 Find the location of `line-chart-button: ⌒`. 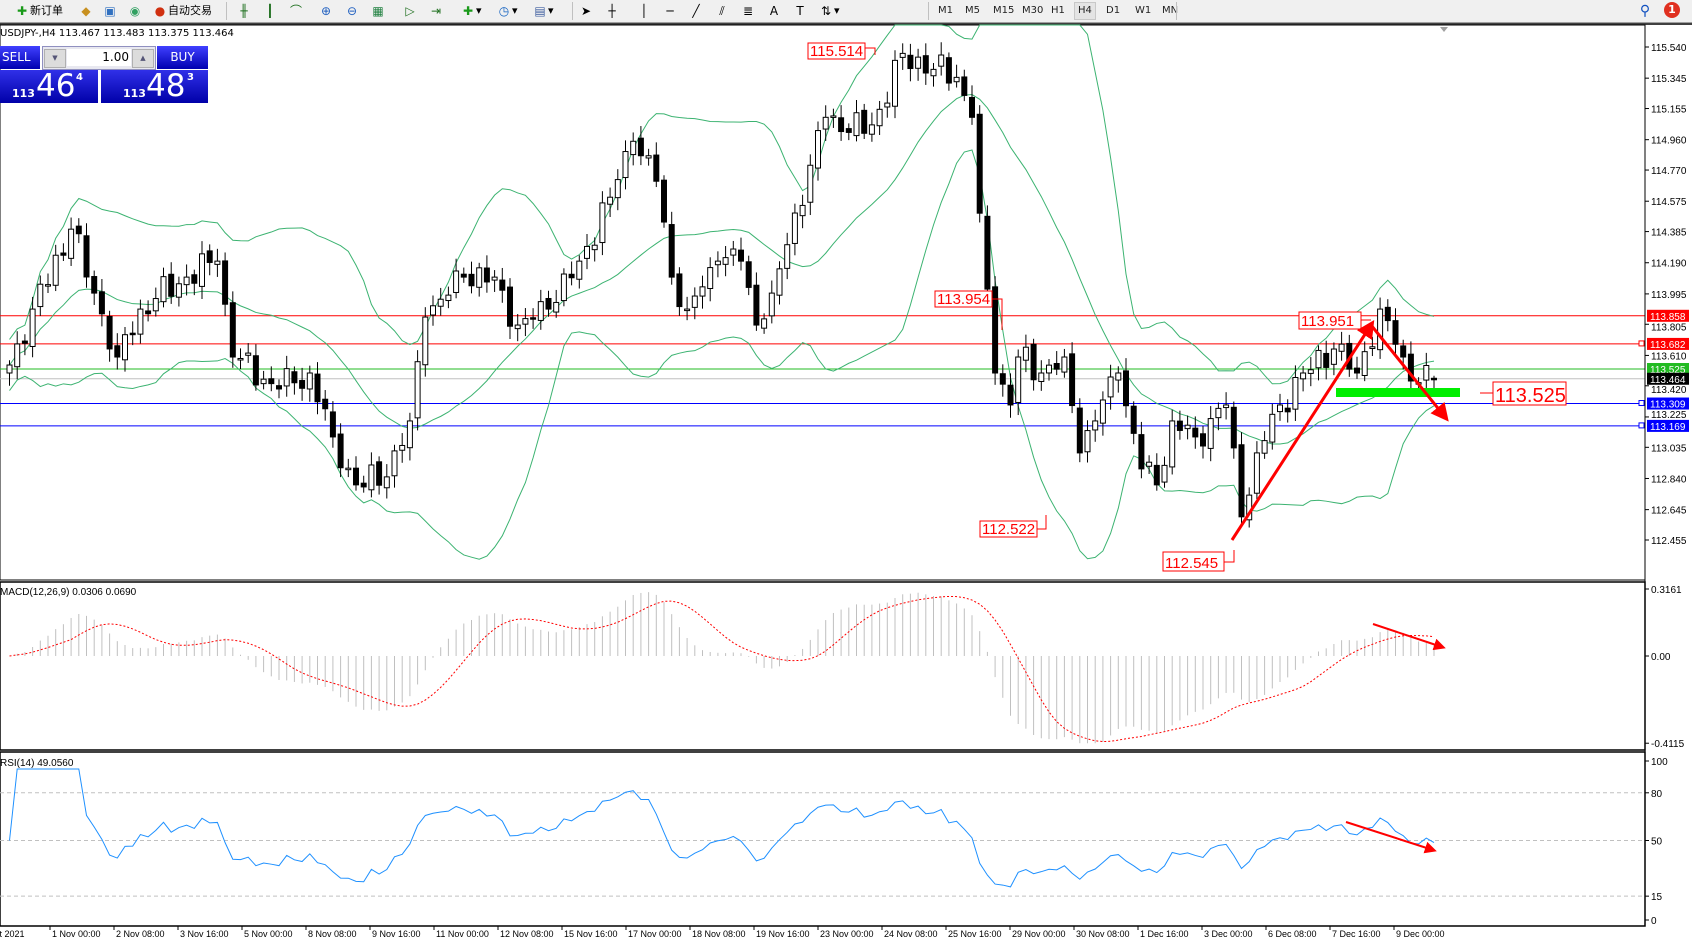

line-chart-button: ⌒ is located at coordinates (296, 11).